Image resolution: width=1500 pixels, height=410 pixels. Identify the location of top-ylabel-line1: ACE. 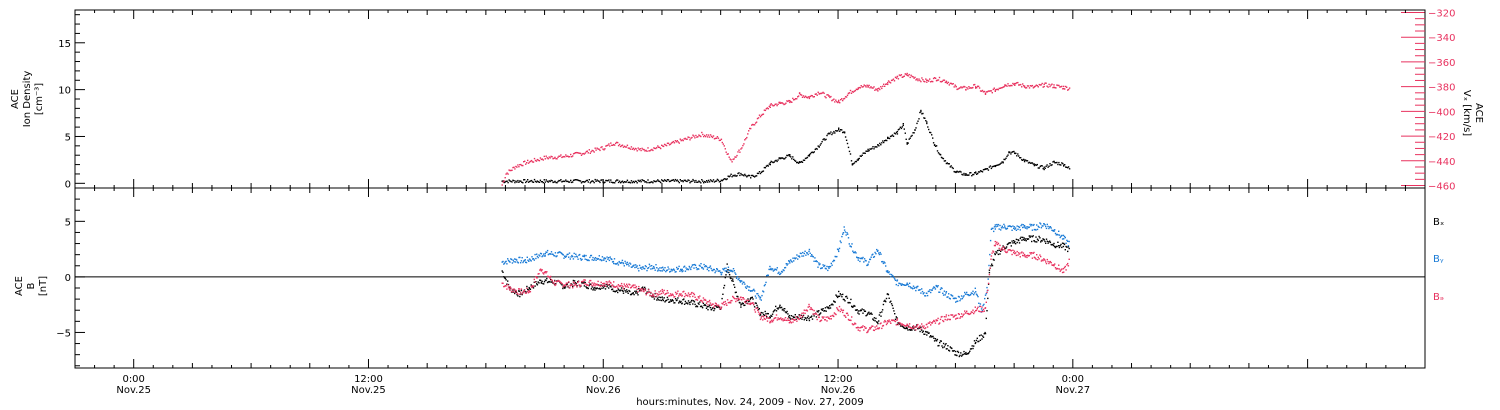
(15, 99).